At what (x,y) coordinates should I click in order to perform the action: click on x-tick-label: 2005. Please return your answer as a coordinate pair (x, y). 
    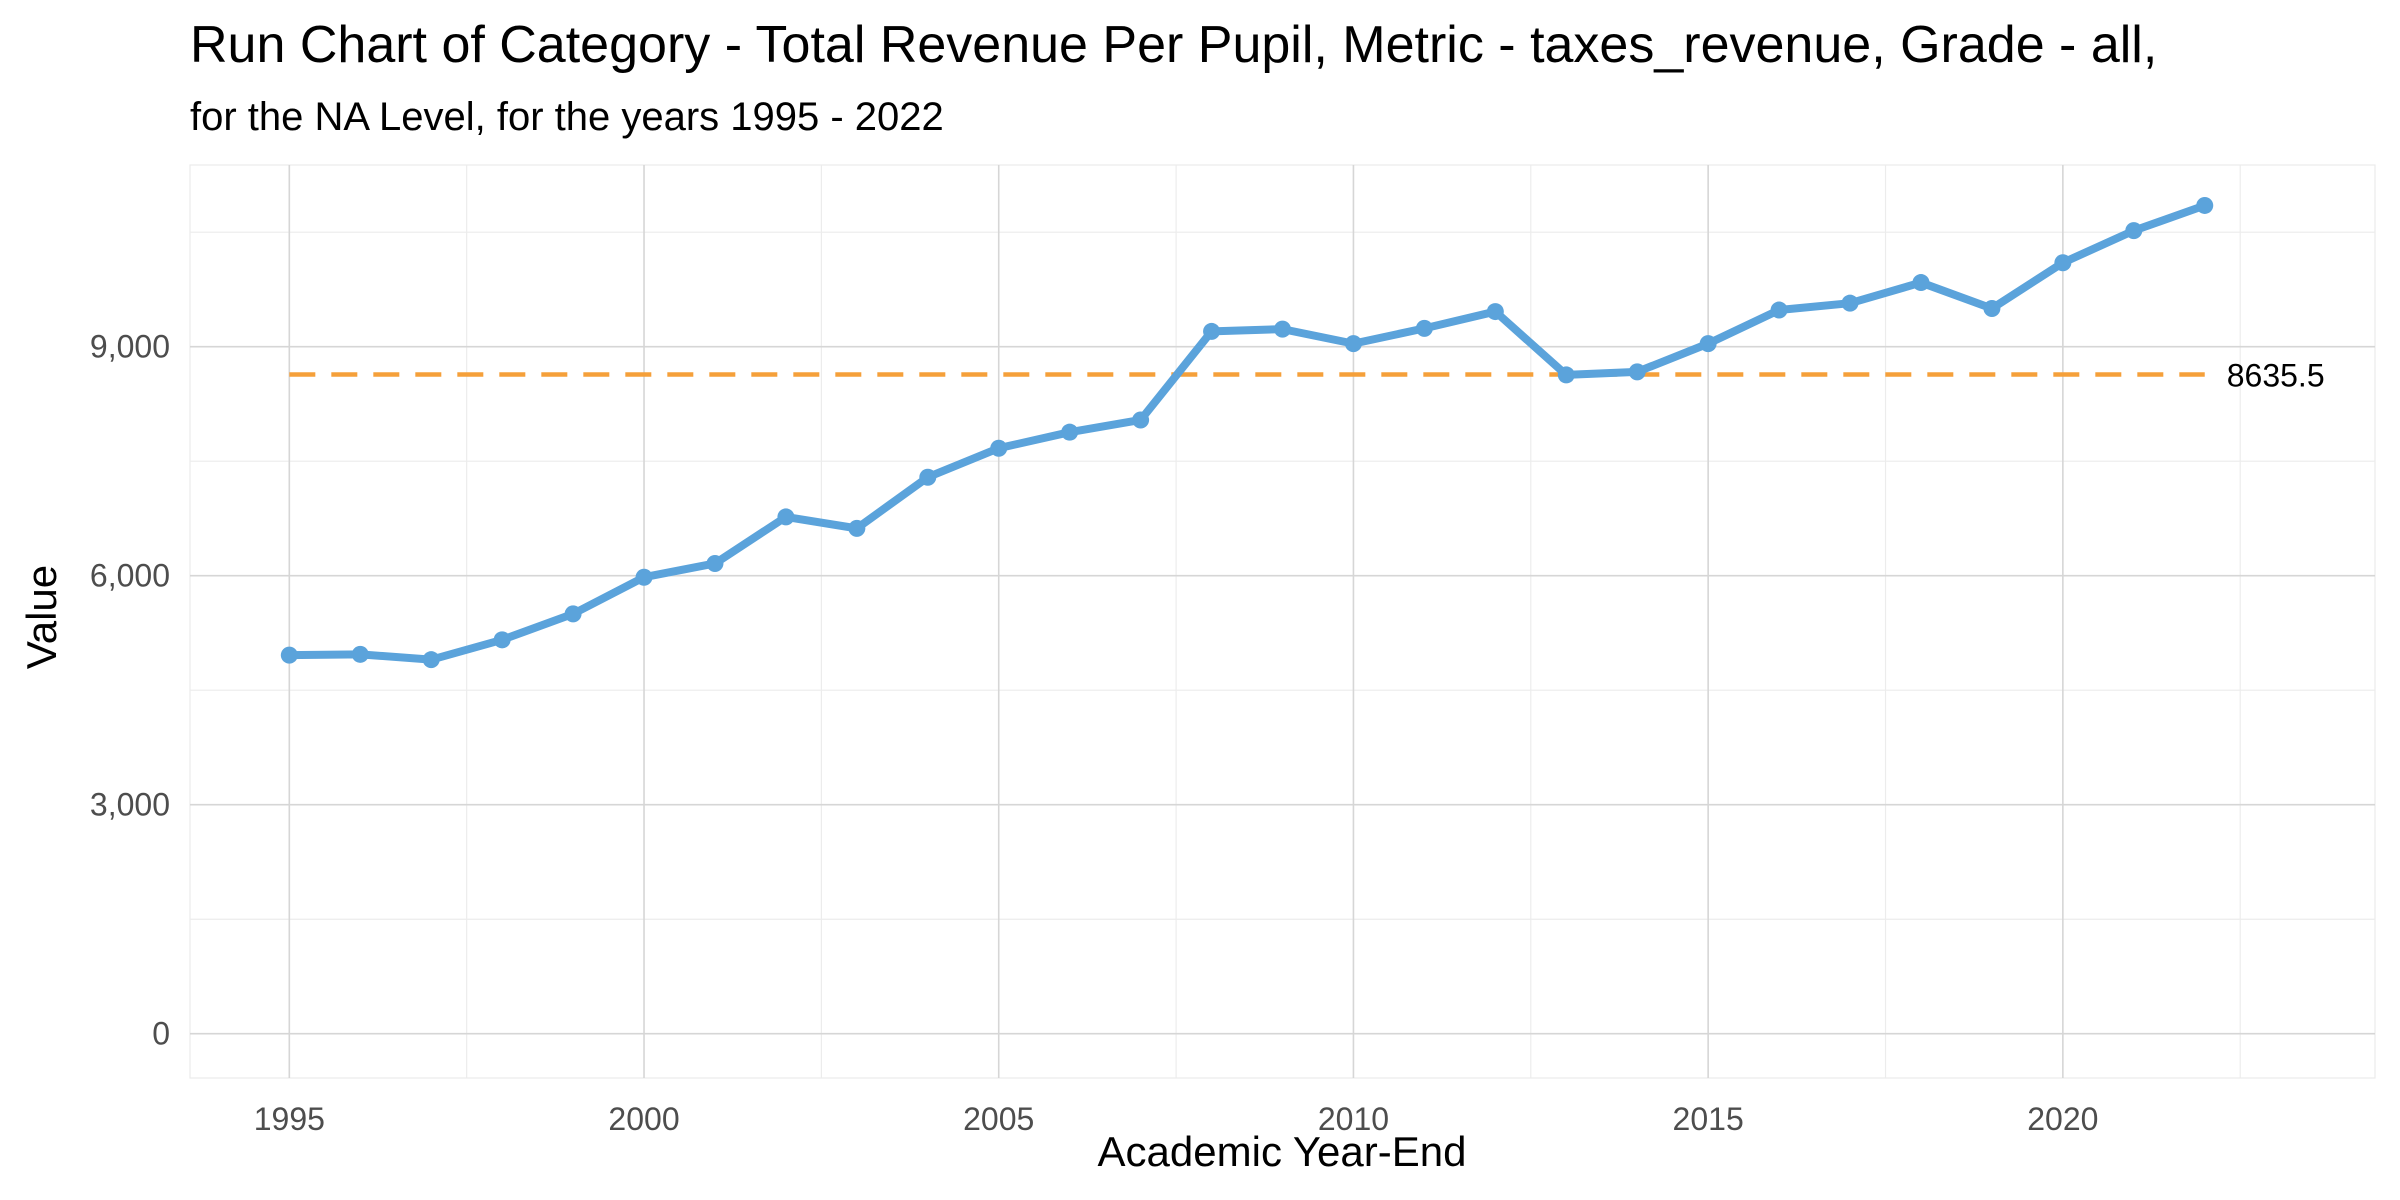
    Looking at the image, I should click on (998, 1119).